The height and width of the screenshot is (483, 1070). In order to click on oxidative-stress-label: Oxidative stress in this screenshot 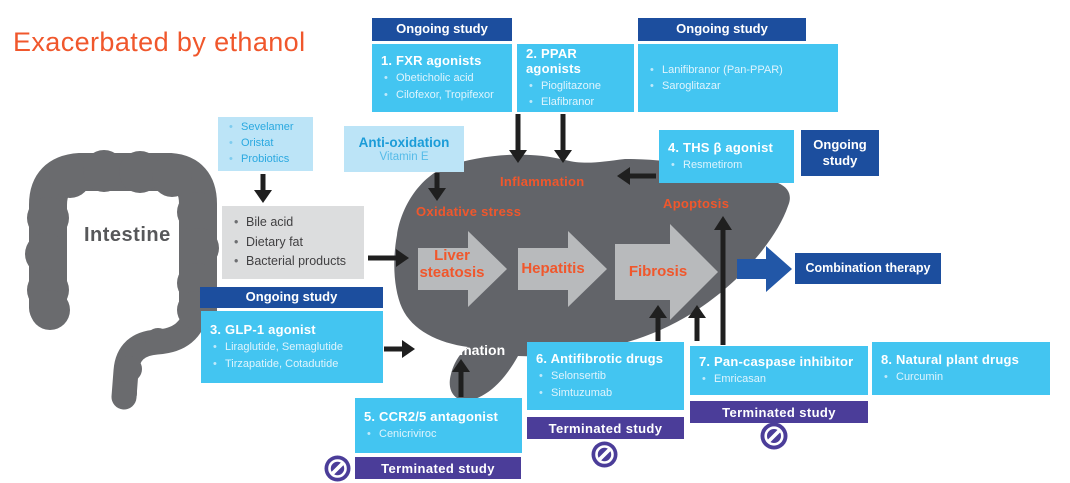, I will do `click(469, 211)`.